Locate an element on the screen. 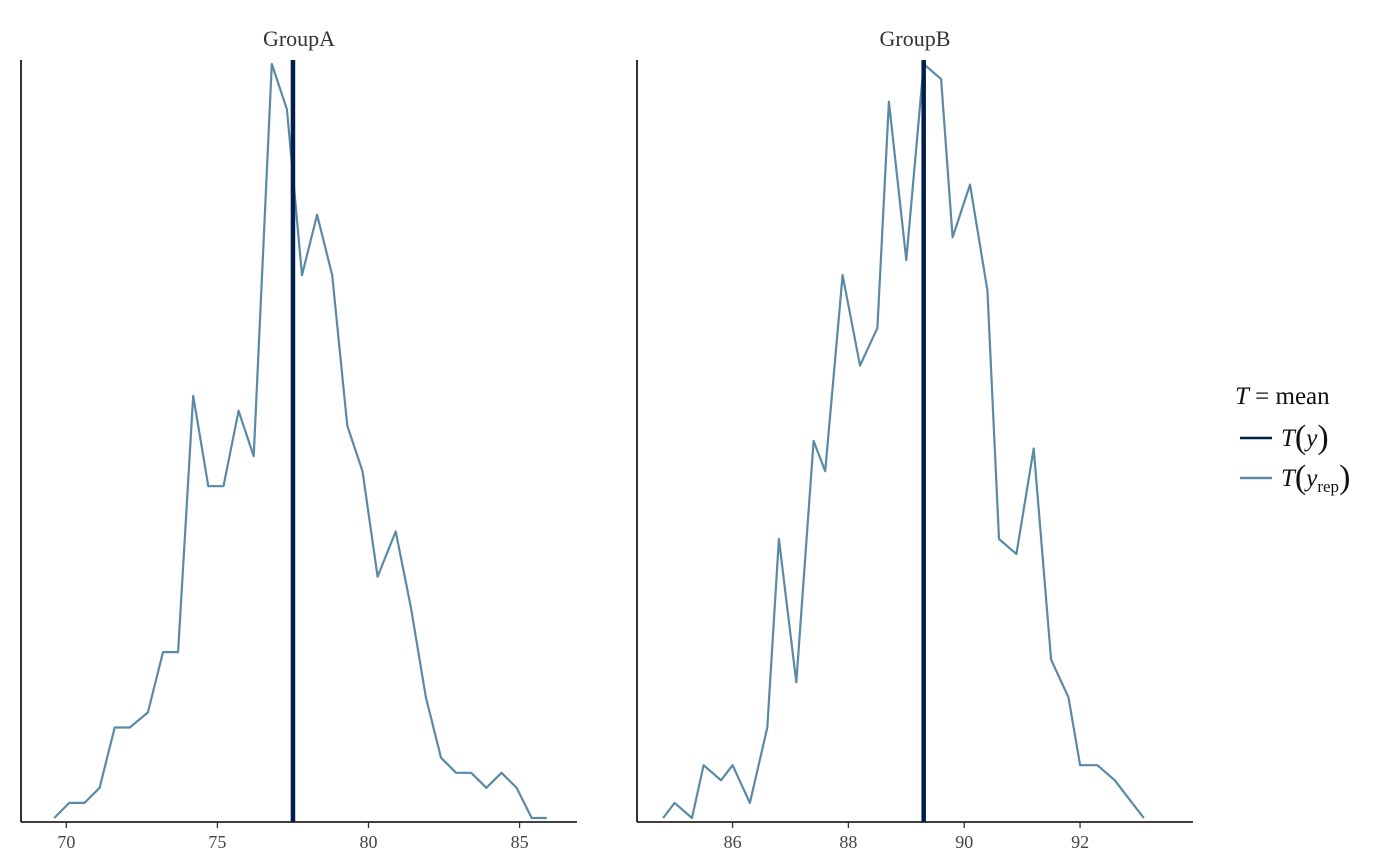 This screenshot has width=1400, height=865. legend: T = mean T(y) T(yrep) is located at coordinates (1292, 439).